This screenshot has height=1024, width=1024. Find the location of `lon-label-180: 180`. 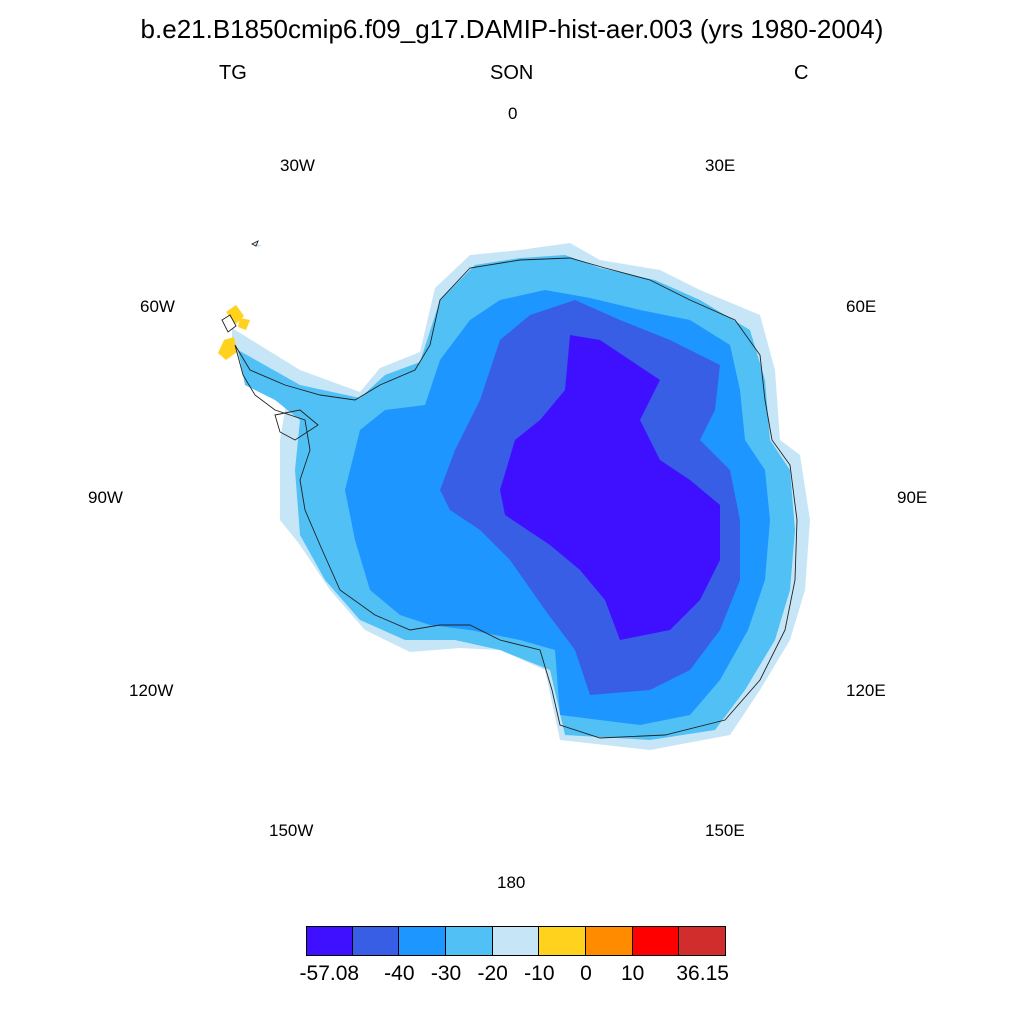

lon-label-180: 180 is located at coordinates (511, 882).